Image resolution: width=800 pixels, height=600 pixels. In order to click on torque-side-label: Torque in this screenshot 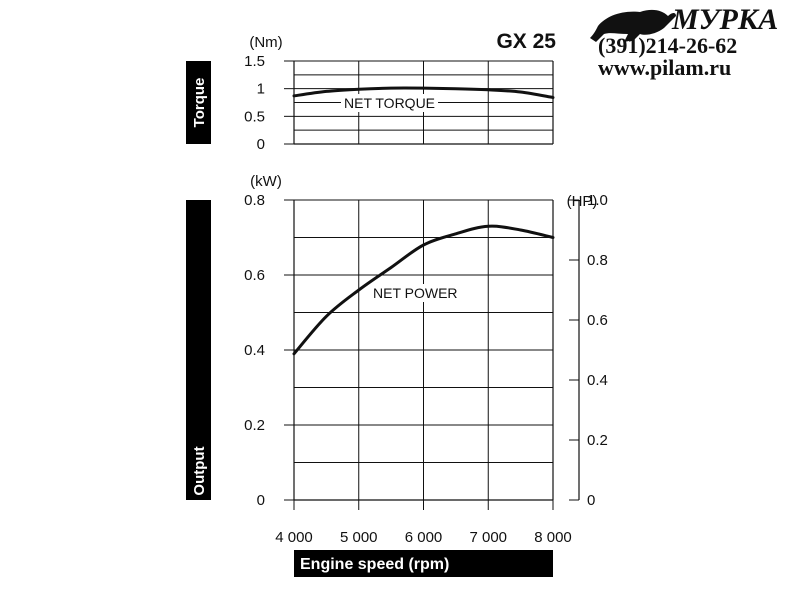, I will do `click(198, 102)`.